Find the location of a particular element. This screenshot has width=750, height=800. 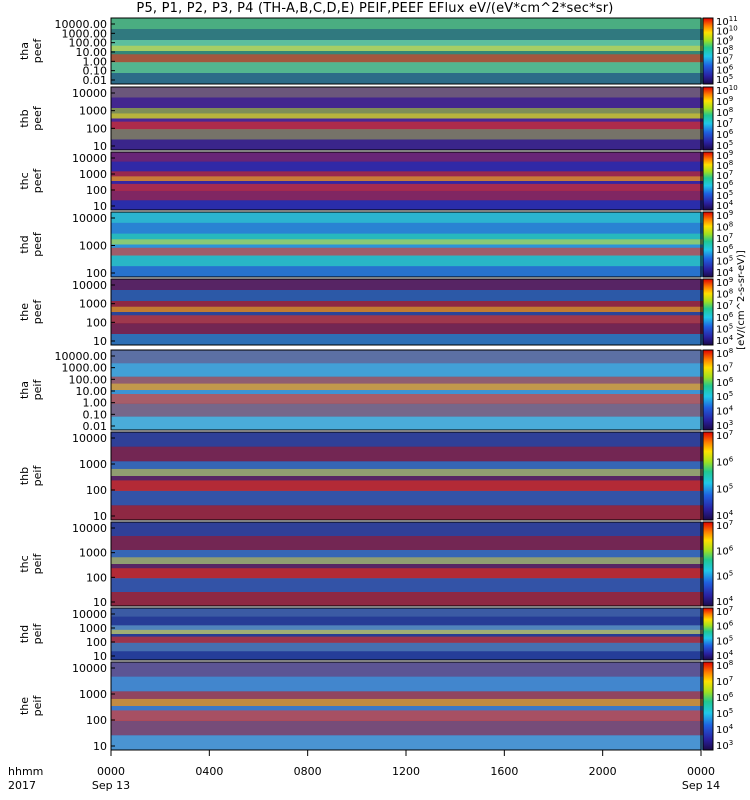

y-tick-label: 10.00 is located at coordinates (92, 52).